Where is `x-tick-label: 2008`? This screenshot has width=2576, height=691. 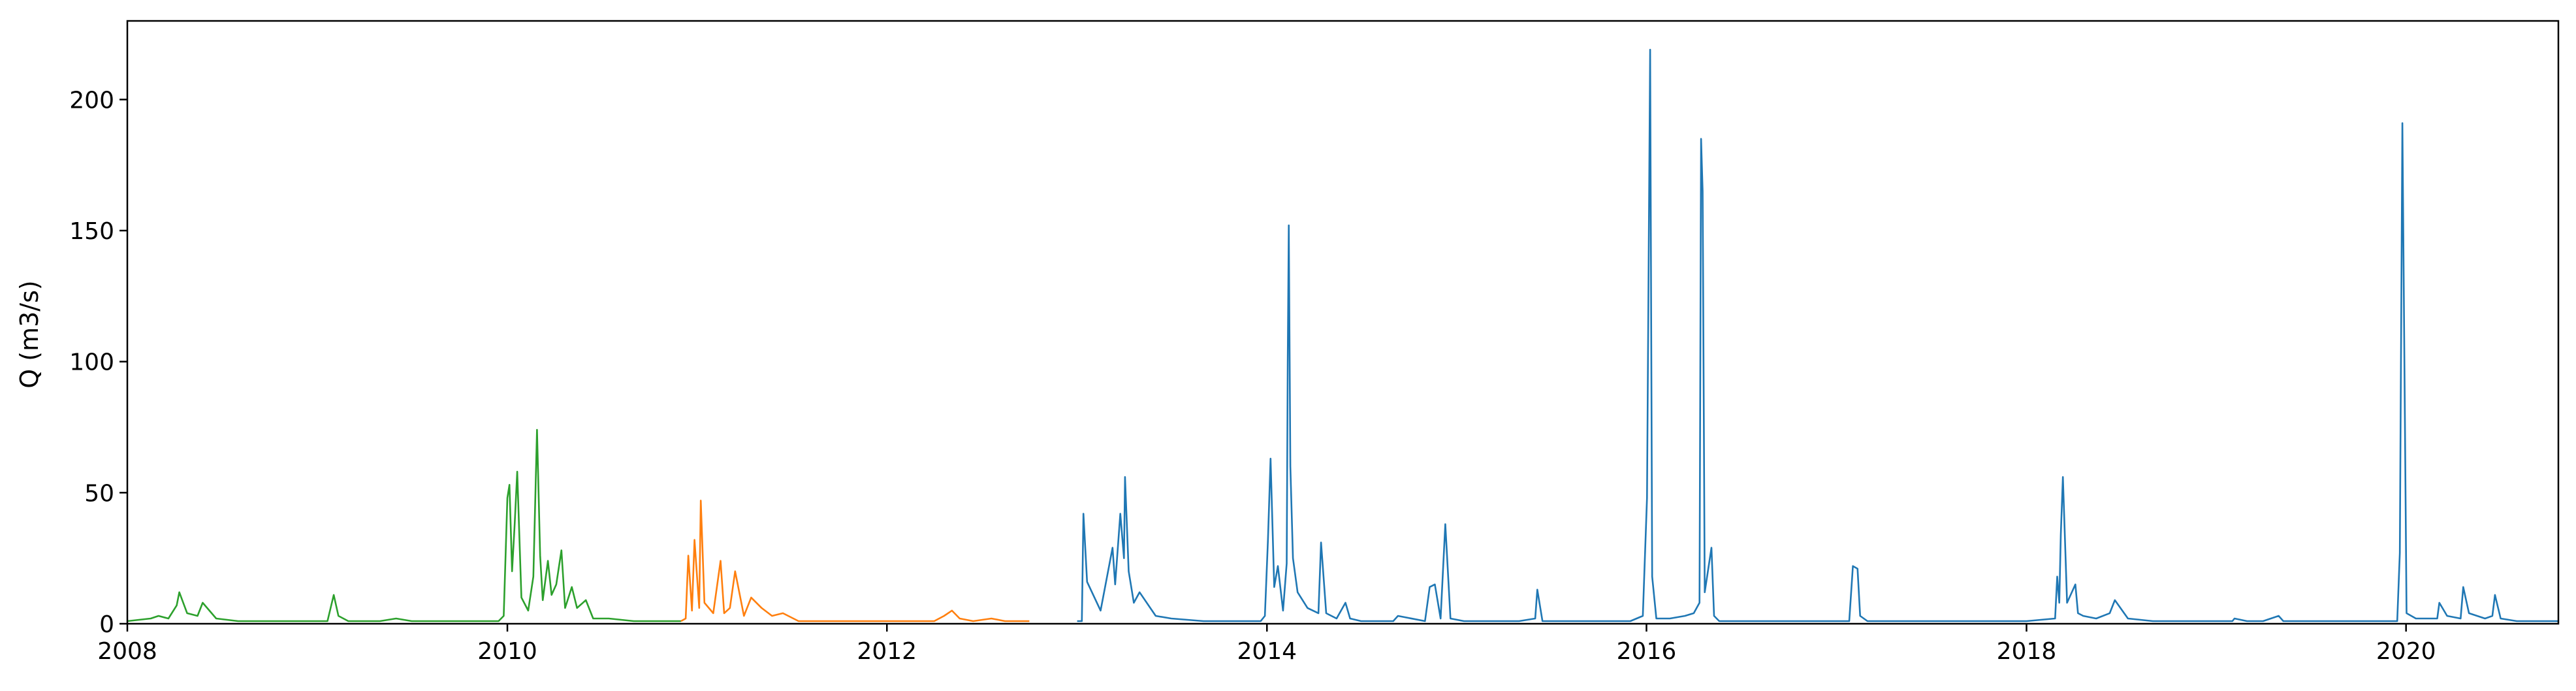
x-tick-label: 2008 is located at coordinates (127, 651).